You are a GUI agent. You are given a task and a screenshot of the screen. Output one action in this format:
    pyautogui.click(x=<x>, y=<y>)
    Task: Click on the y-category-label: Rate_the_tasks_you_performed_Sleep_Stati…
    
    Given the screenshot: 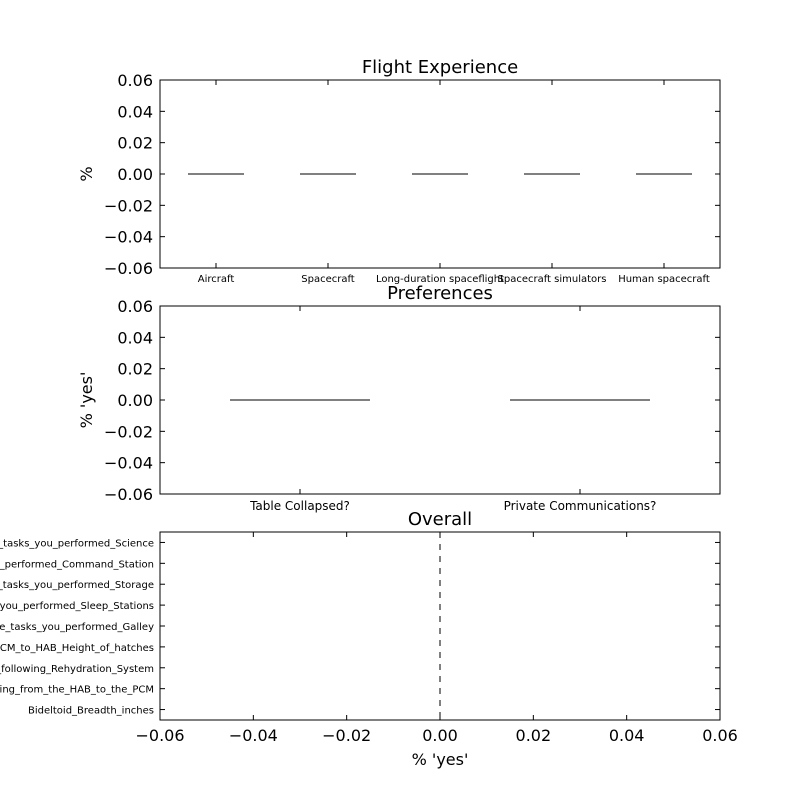 What is the action you would take?
    pyautogui.click(x=77, y=606)
    